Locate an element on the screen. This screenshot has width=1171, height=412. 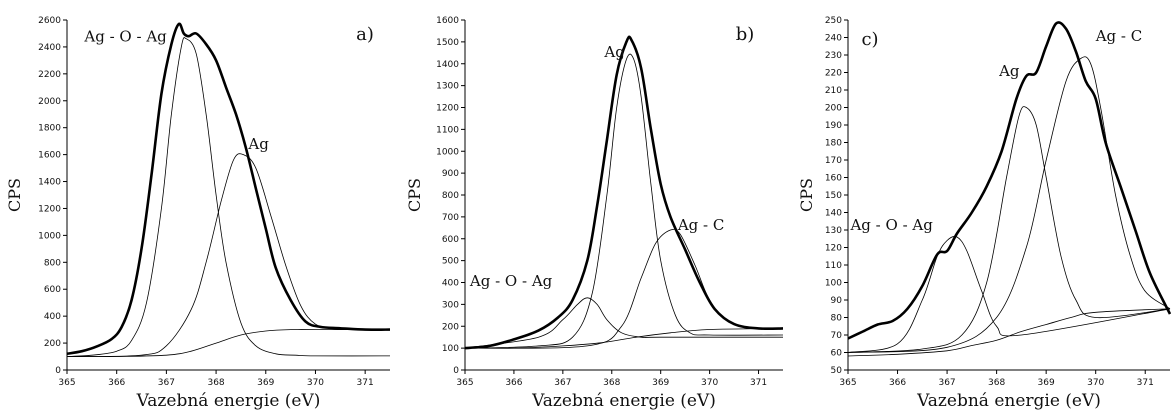
y-tick-label: 1500 is located at coordinates (447, 43).